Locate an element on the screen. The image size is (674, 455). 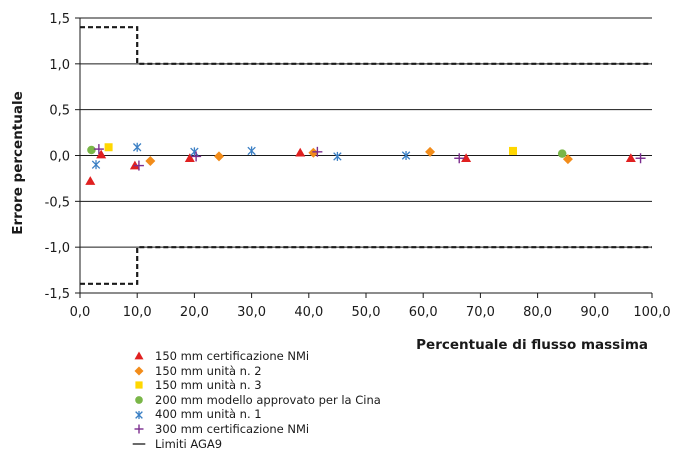
y-tick-label: 0,5 is located at coordinates (59, 111).